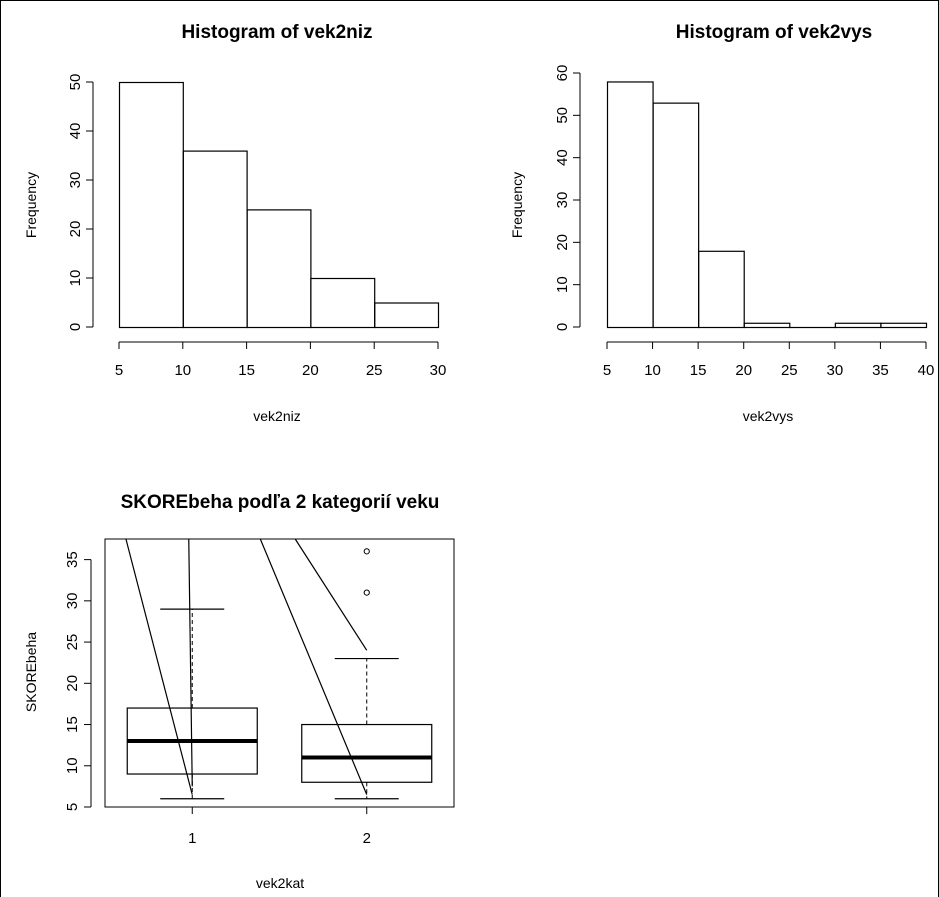 Image resolution: width=939 pixels, height=897 pixels. Describe the element at coordinates (80, 202) in the screenshot. I see `histogram-vek2niz-y-axis: 0 10 20 30 40 50` at that location.